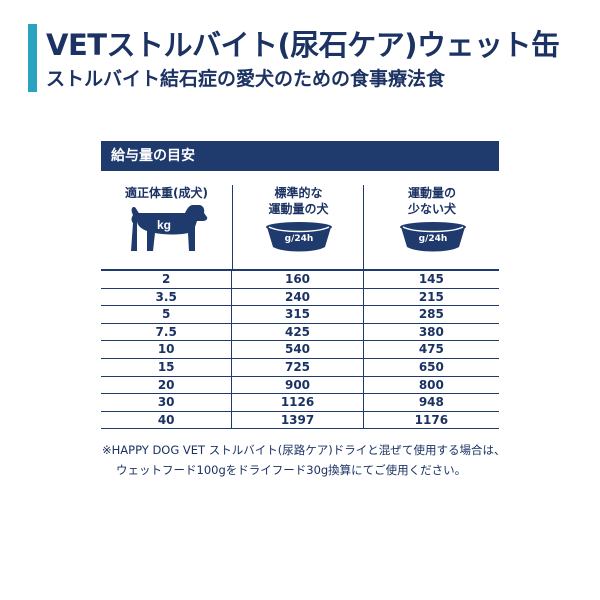 The image size is (600, 600). What do you see at coordinates (298, 201) in the screenshot?
I see `col-standard-header: 標準的な 運動量の犬` at bounding box center [298, 201].